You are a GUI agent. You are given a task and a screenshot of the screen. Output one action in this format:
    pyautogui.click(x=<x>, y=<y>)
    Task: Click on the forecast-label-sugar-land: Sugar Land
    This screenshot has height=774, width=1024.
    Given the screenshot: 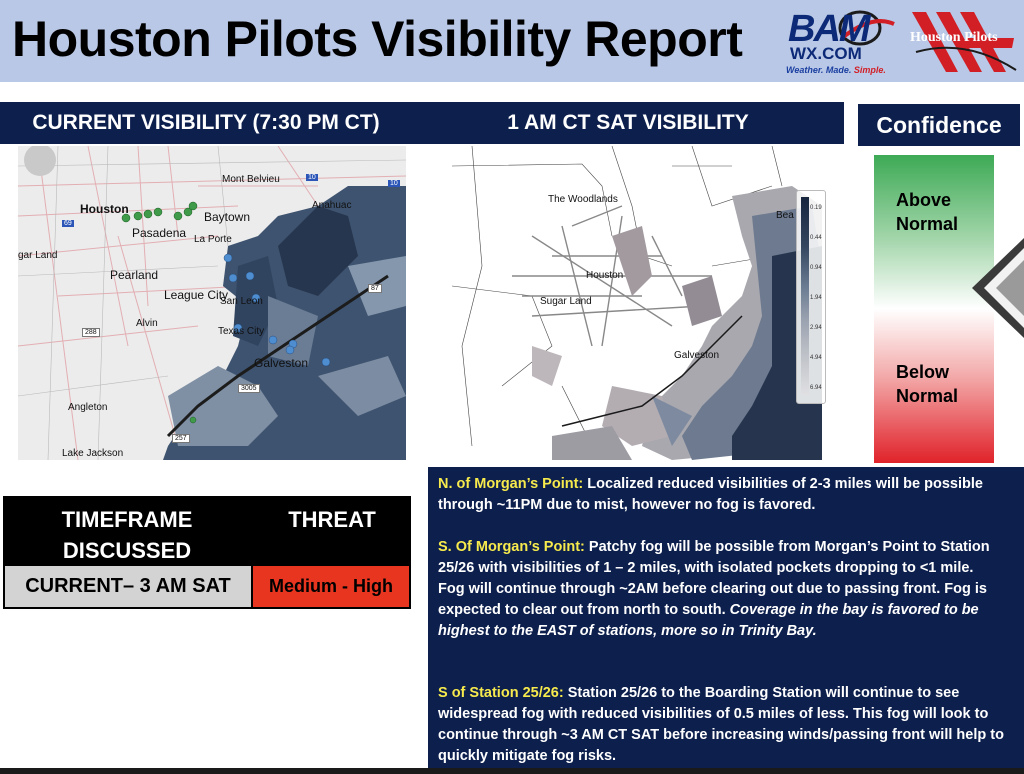 What is the action you would take?
    pyautogui.click(x=566, y=301)
    